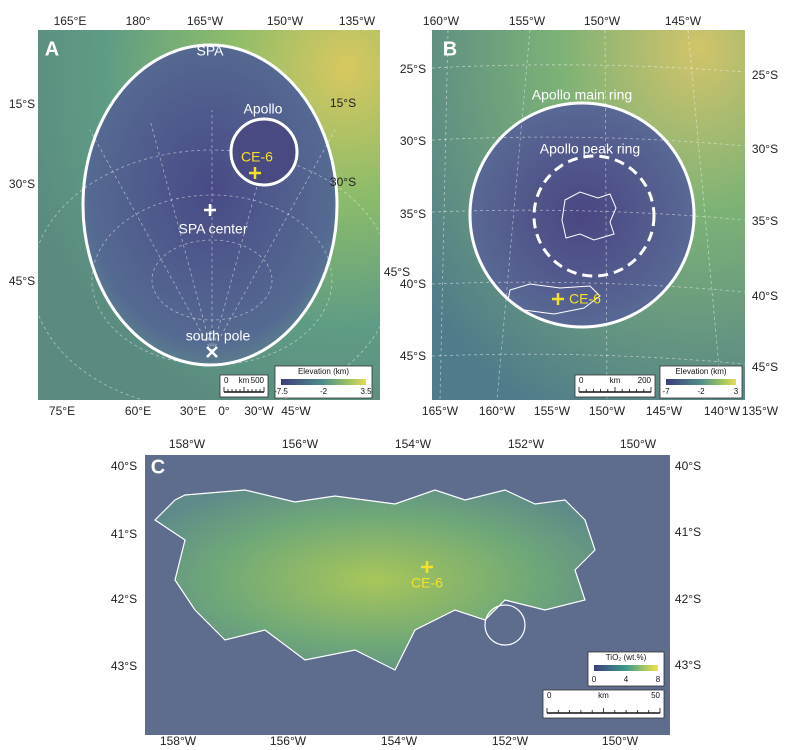  Describe the element at coordinates (296, 411) in the screenshot. I see `bottom-coordinate-label: 45°W` at that location.